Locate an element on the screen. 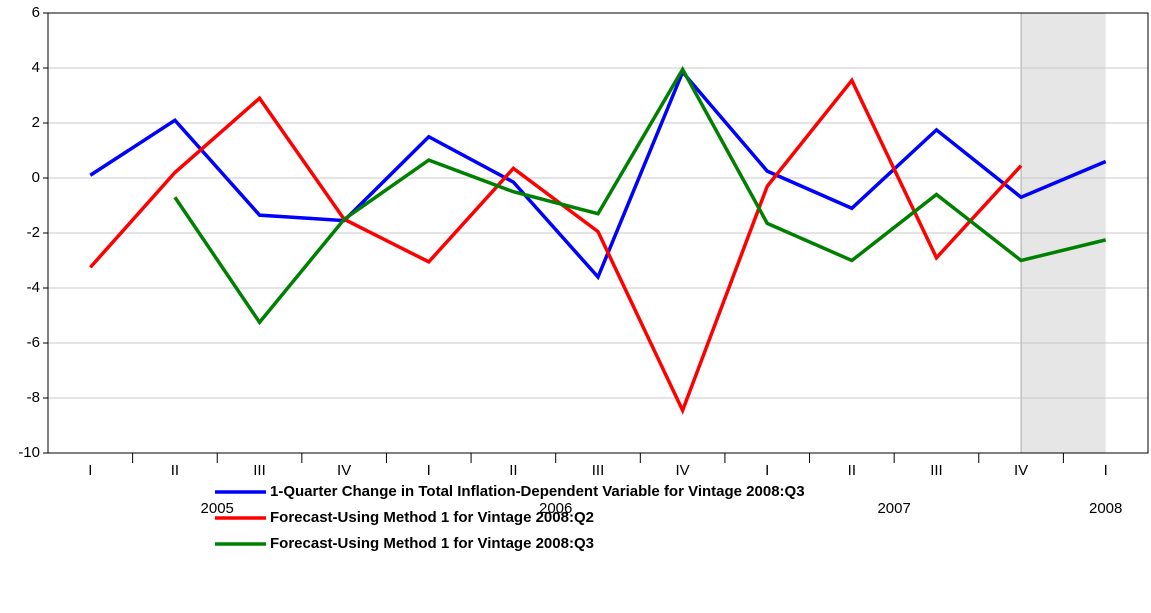 This screenshot has width=1151, height=613. y-tick-label: -4 is located at coordinates (33, 287).